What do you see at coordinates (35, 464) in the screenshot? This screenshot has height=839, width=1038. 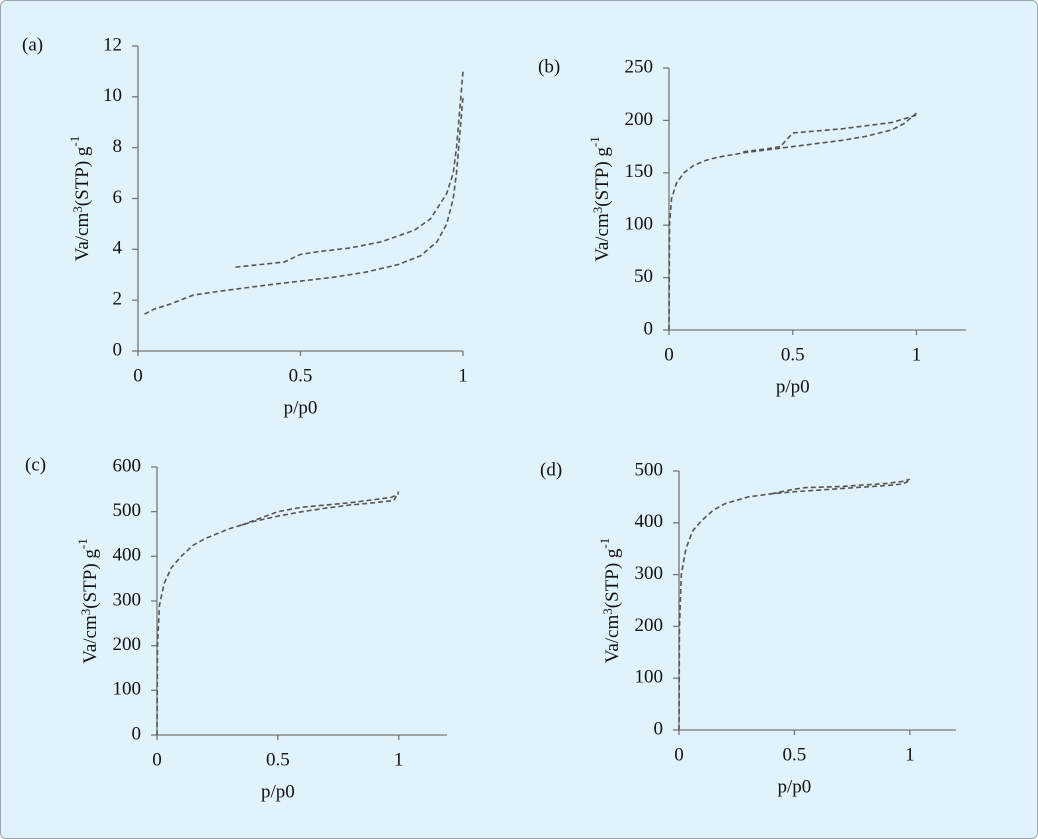 I see `panel-label: (c)` at bounding box center [35, 464].